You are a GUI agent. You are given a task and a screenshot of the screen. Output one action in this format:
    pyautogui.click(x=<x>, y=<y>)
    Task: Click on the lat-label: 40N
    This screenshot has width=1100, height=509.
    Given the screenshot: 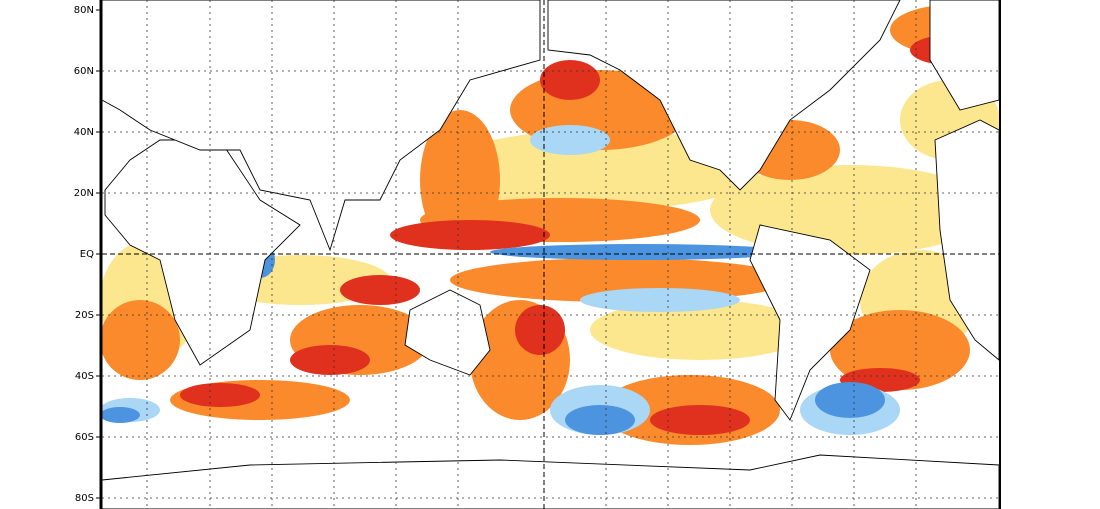 What is the action you would take?
    pyautogui.click(x=84, y=132)
    